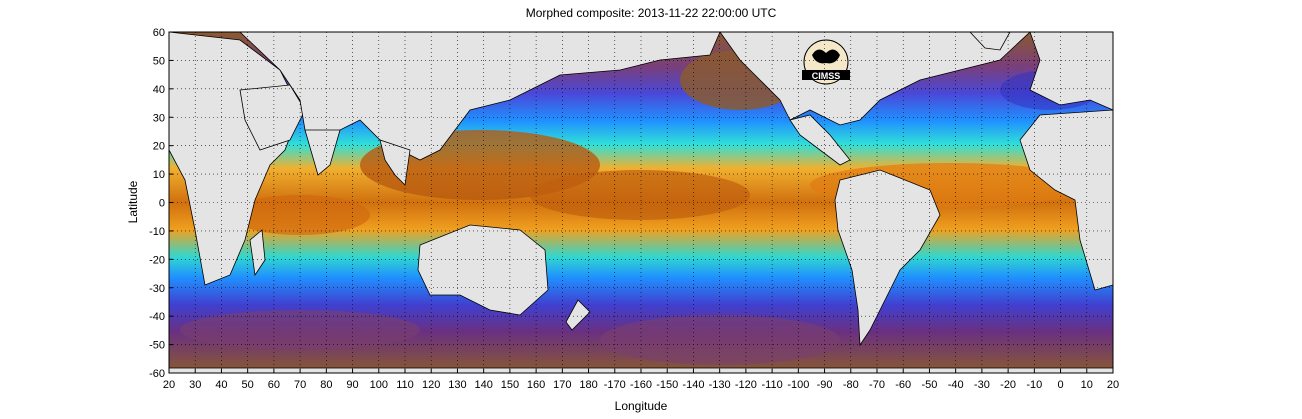  I want to click on y-tick-label: -10, so click(157, 232).